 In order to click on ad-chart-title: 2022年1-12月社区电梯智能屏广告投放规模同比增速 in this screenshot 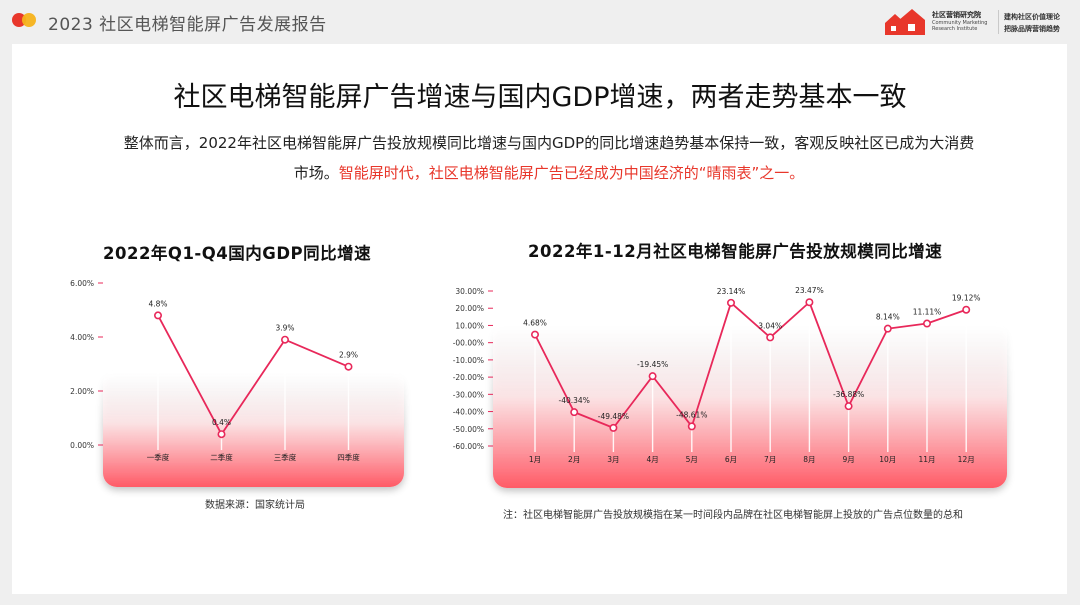, I will do `click(735, 251)`.